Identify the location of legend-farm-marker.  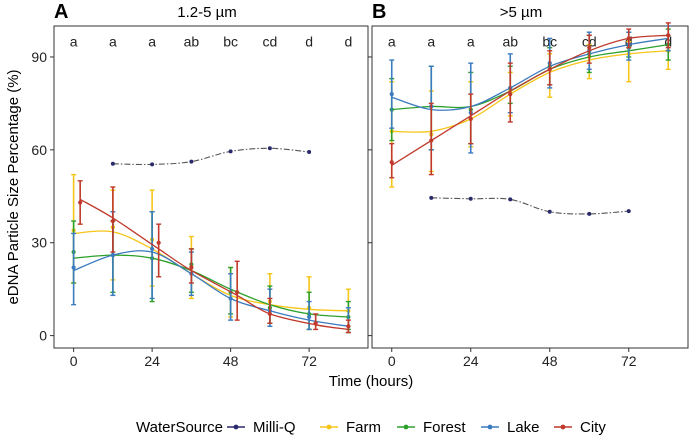
(329, 427).